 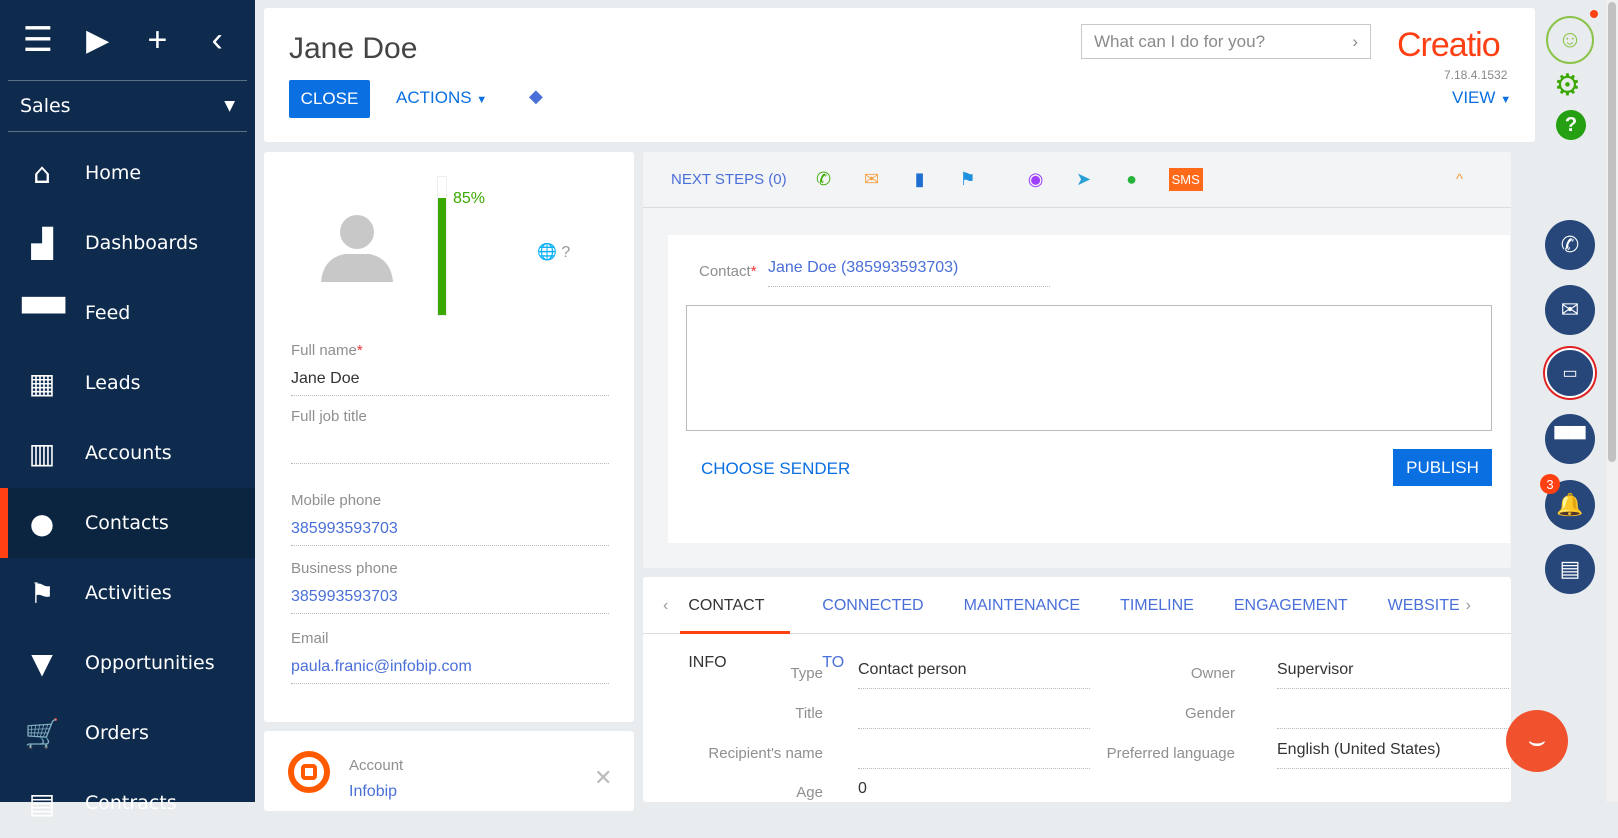 I want to click on sidebar-item-feed: ▀▀ Feed, so click(x=127, y=313).